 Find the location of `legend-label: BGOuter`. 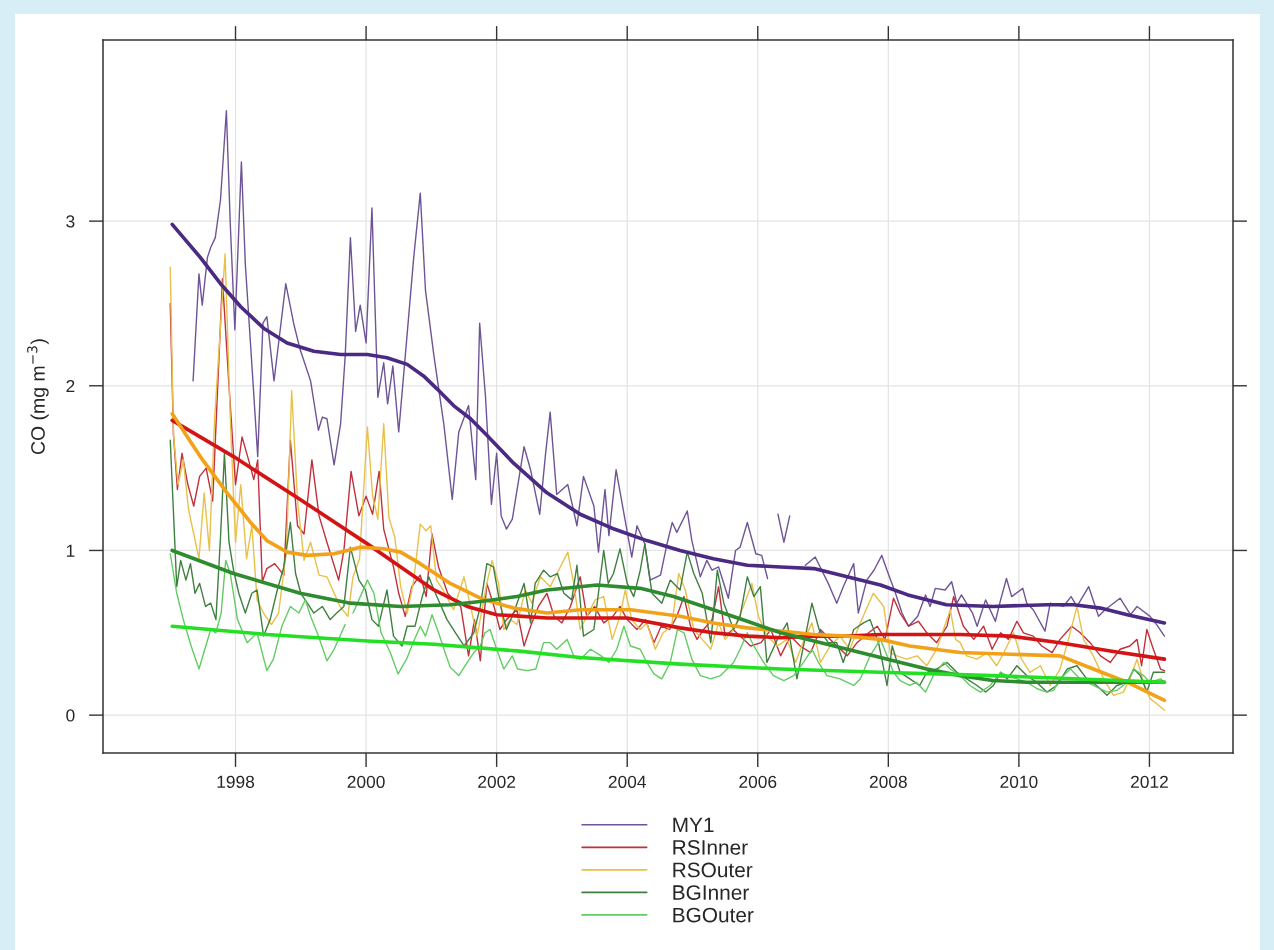

legend-label: BGOuter is located at coordinates (713, 915).